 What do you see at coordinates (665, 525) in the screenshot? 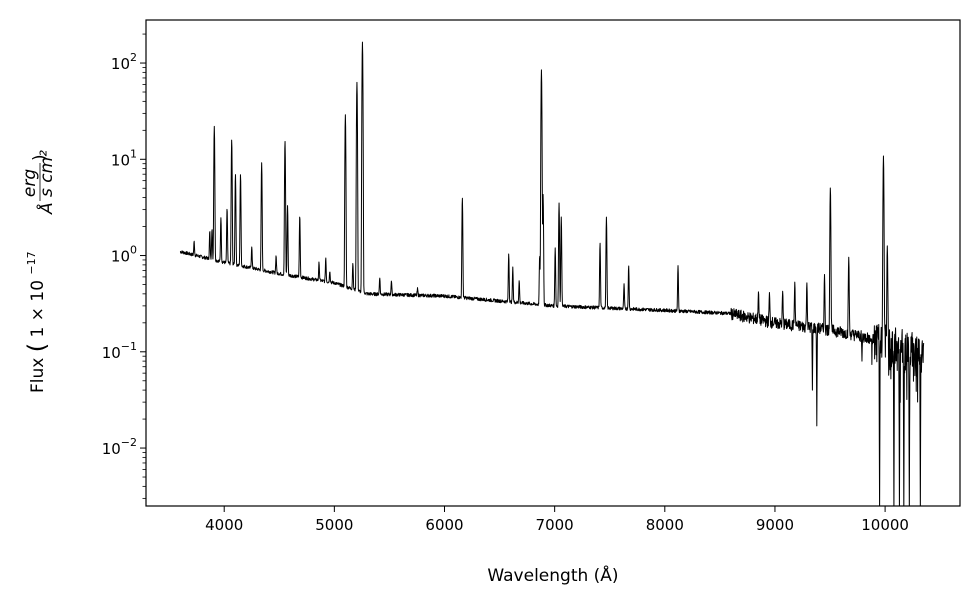
I see `x-tick-label: 8000` at bounding box center [665, 525].